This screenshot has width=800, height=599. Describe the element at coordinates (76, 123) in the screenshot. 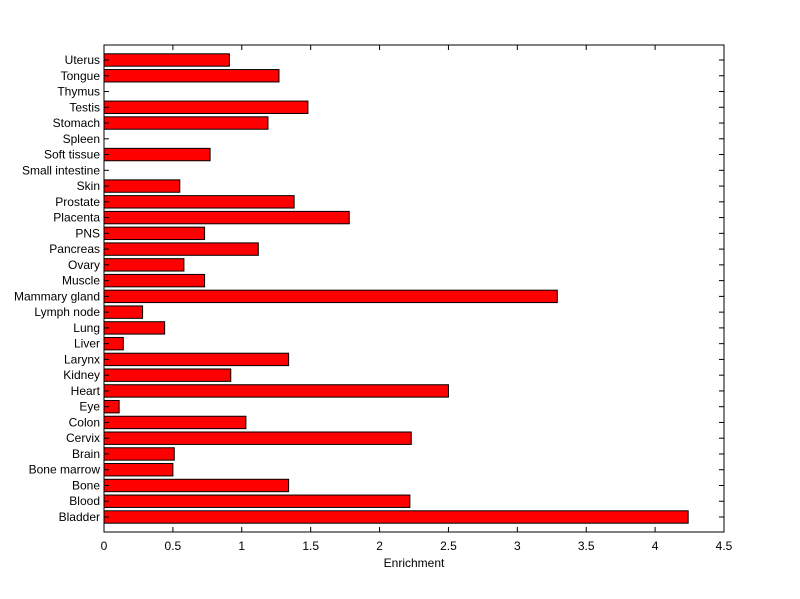

I see `y-tick-label: Stomach` at that location.